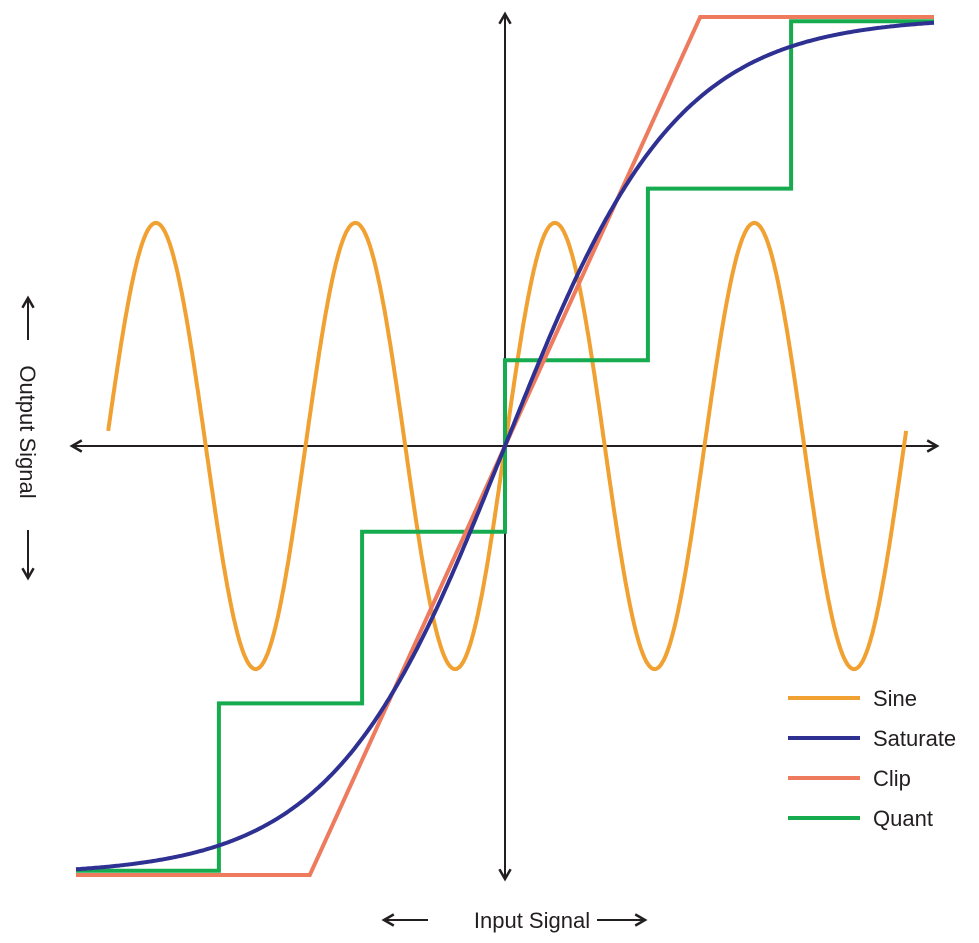  Describe the element at coordinates (872, 758) in the screenshot. I see `legend: Sine Saturate Clip Quant` at that location.